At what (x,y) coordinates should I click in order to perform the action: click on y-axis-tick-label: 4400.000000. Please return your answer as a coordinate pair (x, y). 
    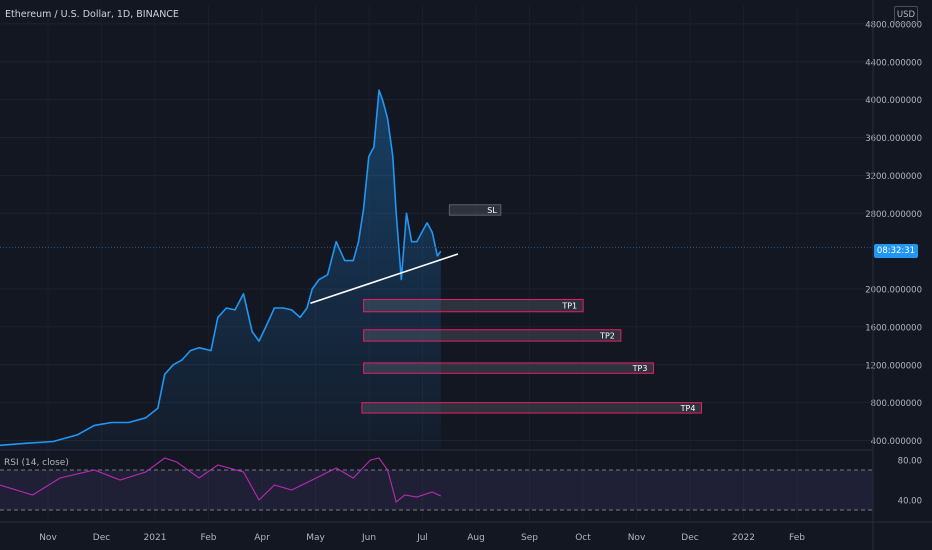
    Looking at the image, I should click on (893, 63).